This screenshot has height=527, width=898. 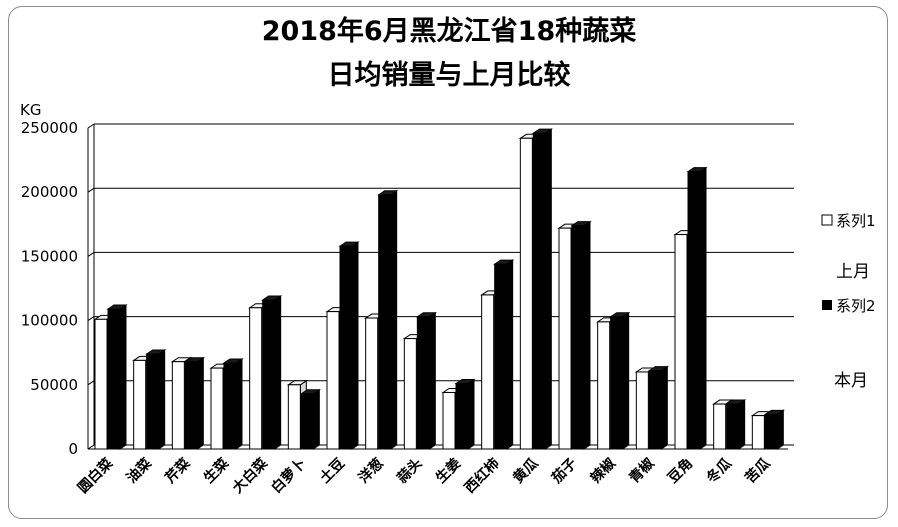 I want to click on x-tick-label: 油菜, so click(x=139, y=470).